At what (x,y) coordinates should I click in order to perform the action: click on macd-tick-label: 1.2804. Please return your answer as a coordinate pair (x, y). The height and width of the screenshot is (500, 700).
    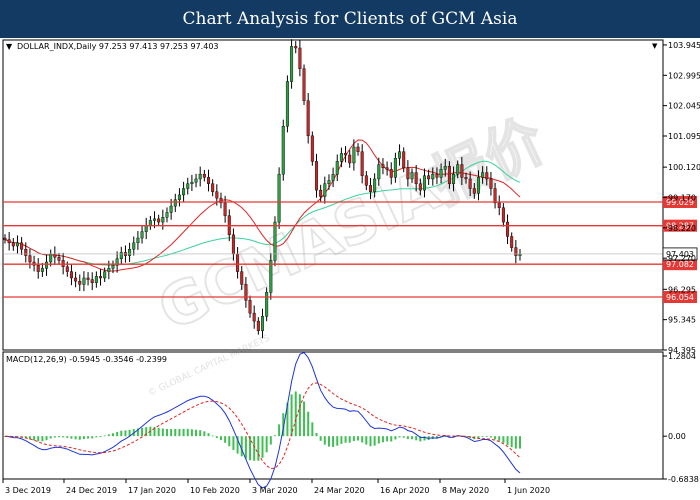
    Looking at the image, I should click on (682, 356).